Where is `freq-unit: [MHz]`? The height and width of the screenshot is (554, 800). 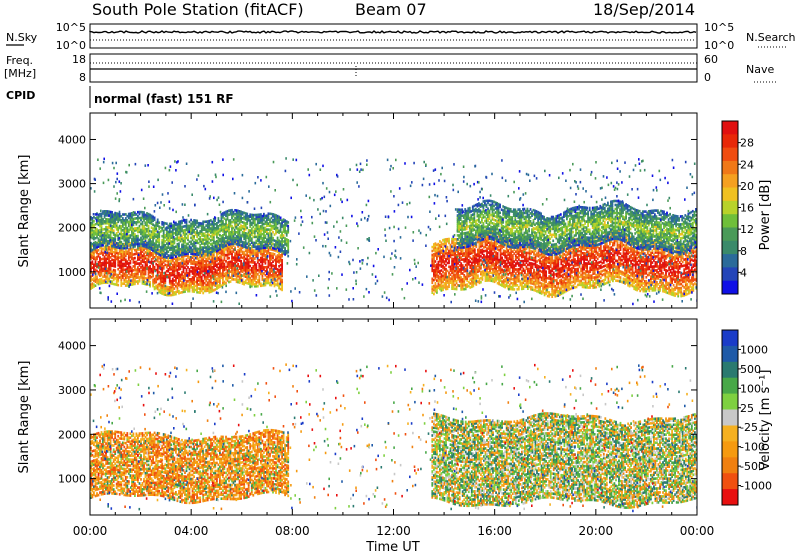 freq-unit: [MHz] is located at coordinates (20, 73).